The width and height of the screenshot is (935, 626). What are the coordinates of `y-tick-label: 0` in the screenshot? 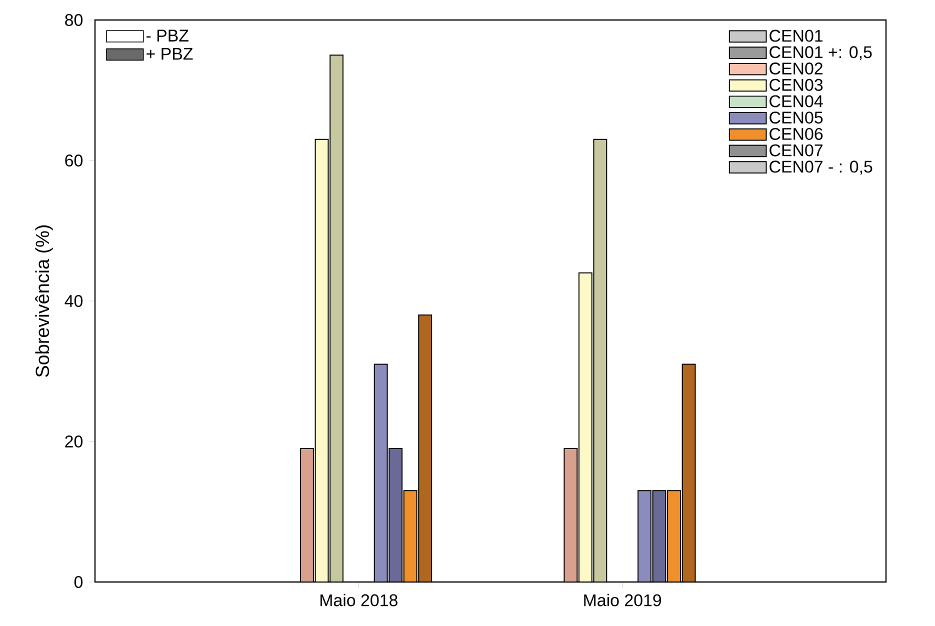 It's located at (78, 582).